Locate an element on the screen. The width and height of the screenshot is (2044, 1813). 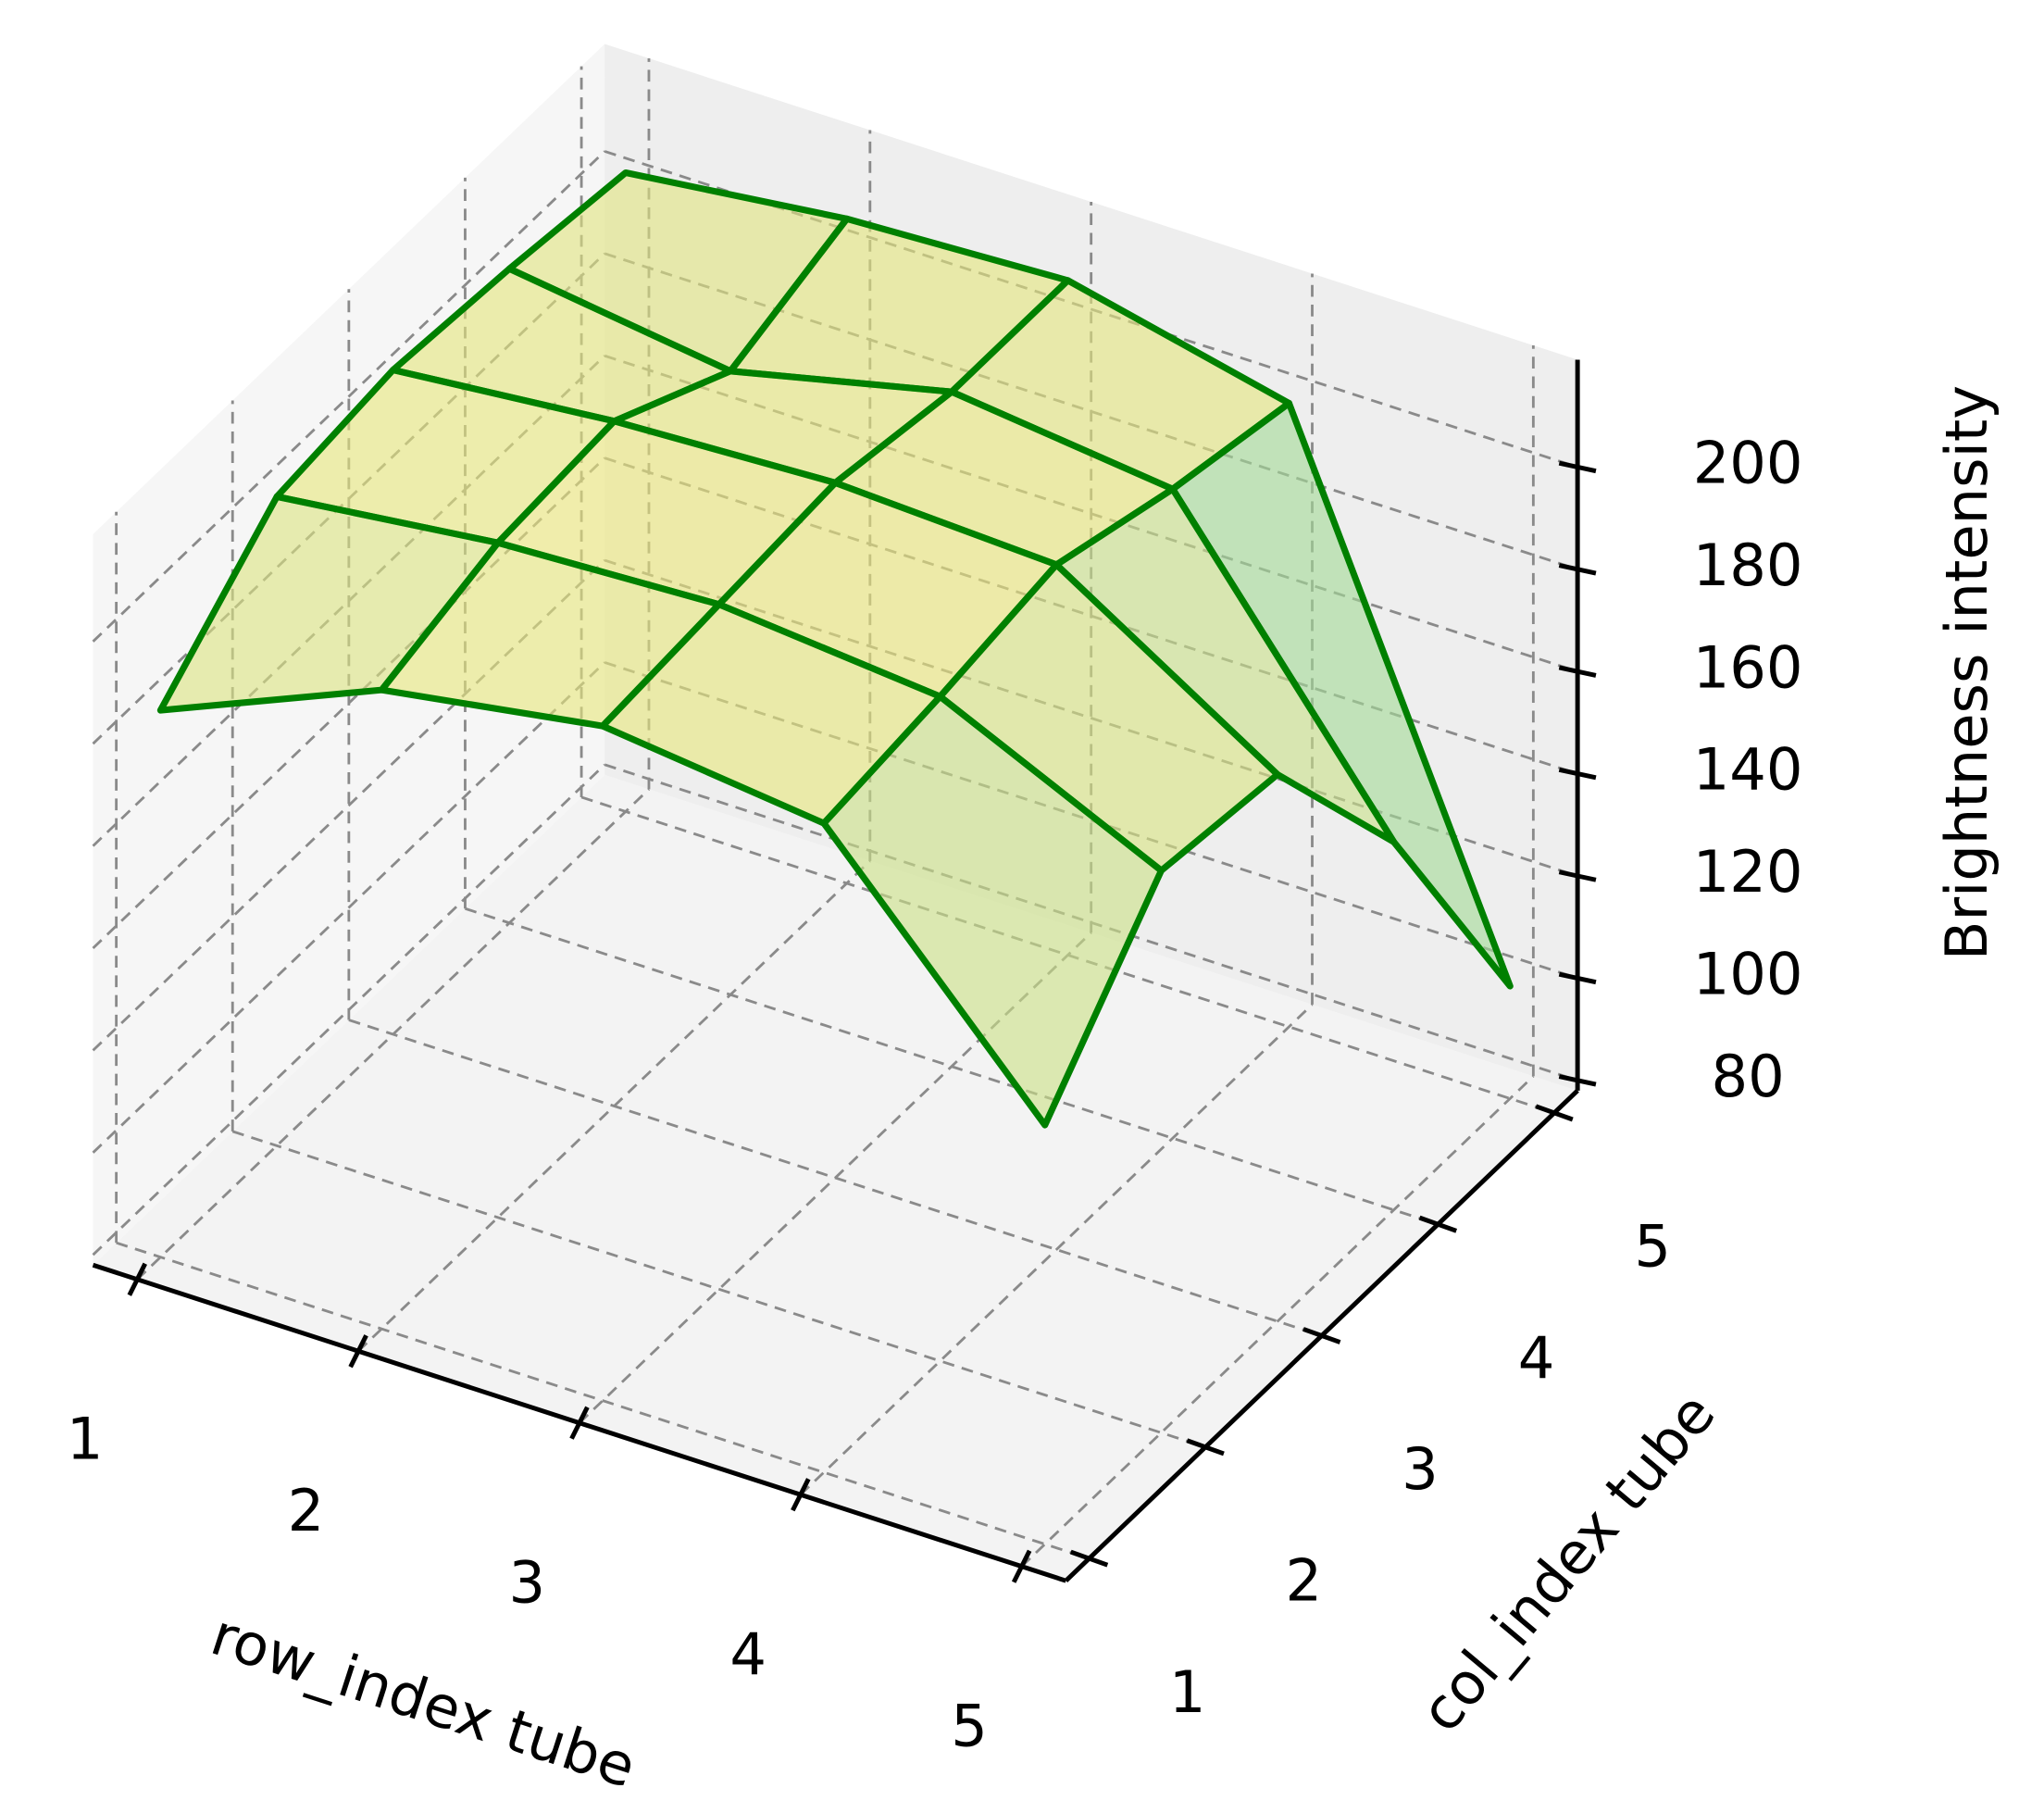
x-tick-label: 2 is located at coordinates (306, 1510).